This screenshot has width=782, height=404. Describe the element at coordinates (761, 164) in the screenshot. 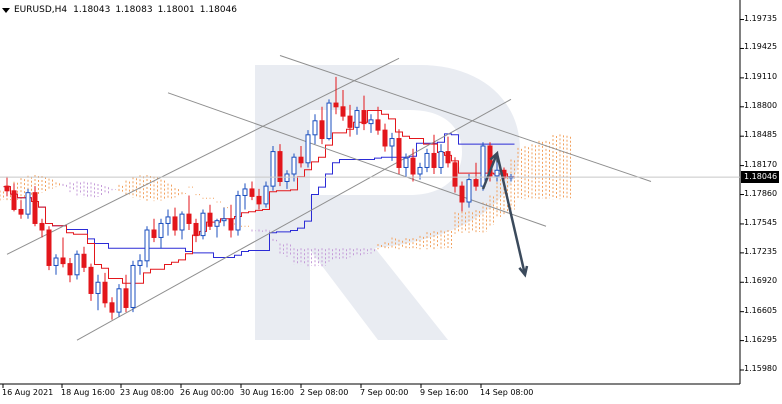

I see `price-tick-label: 1.18170` at that location.